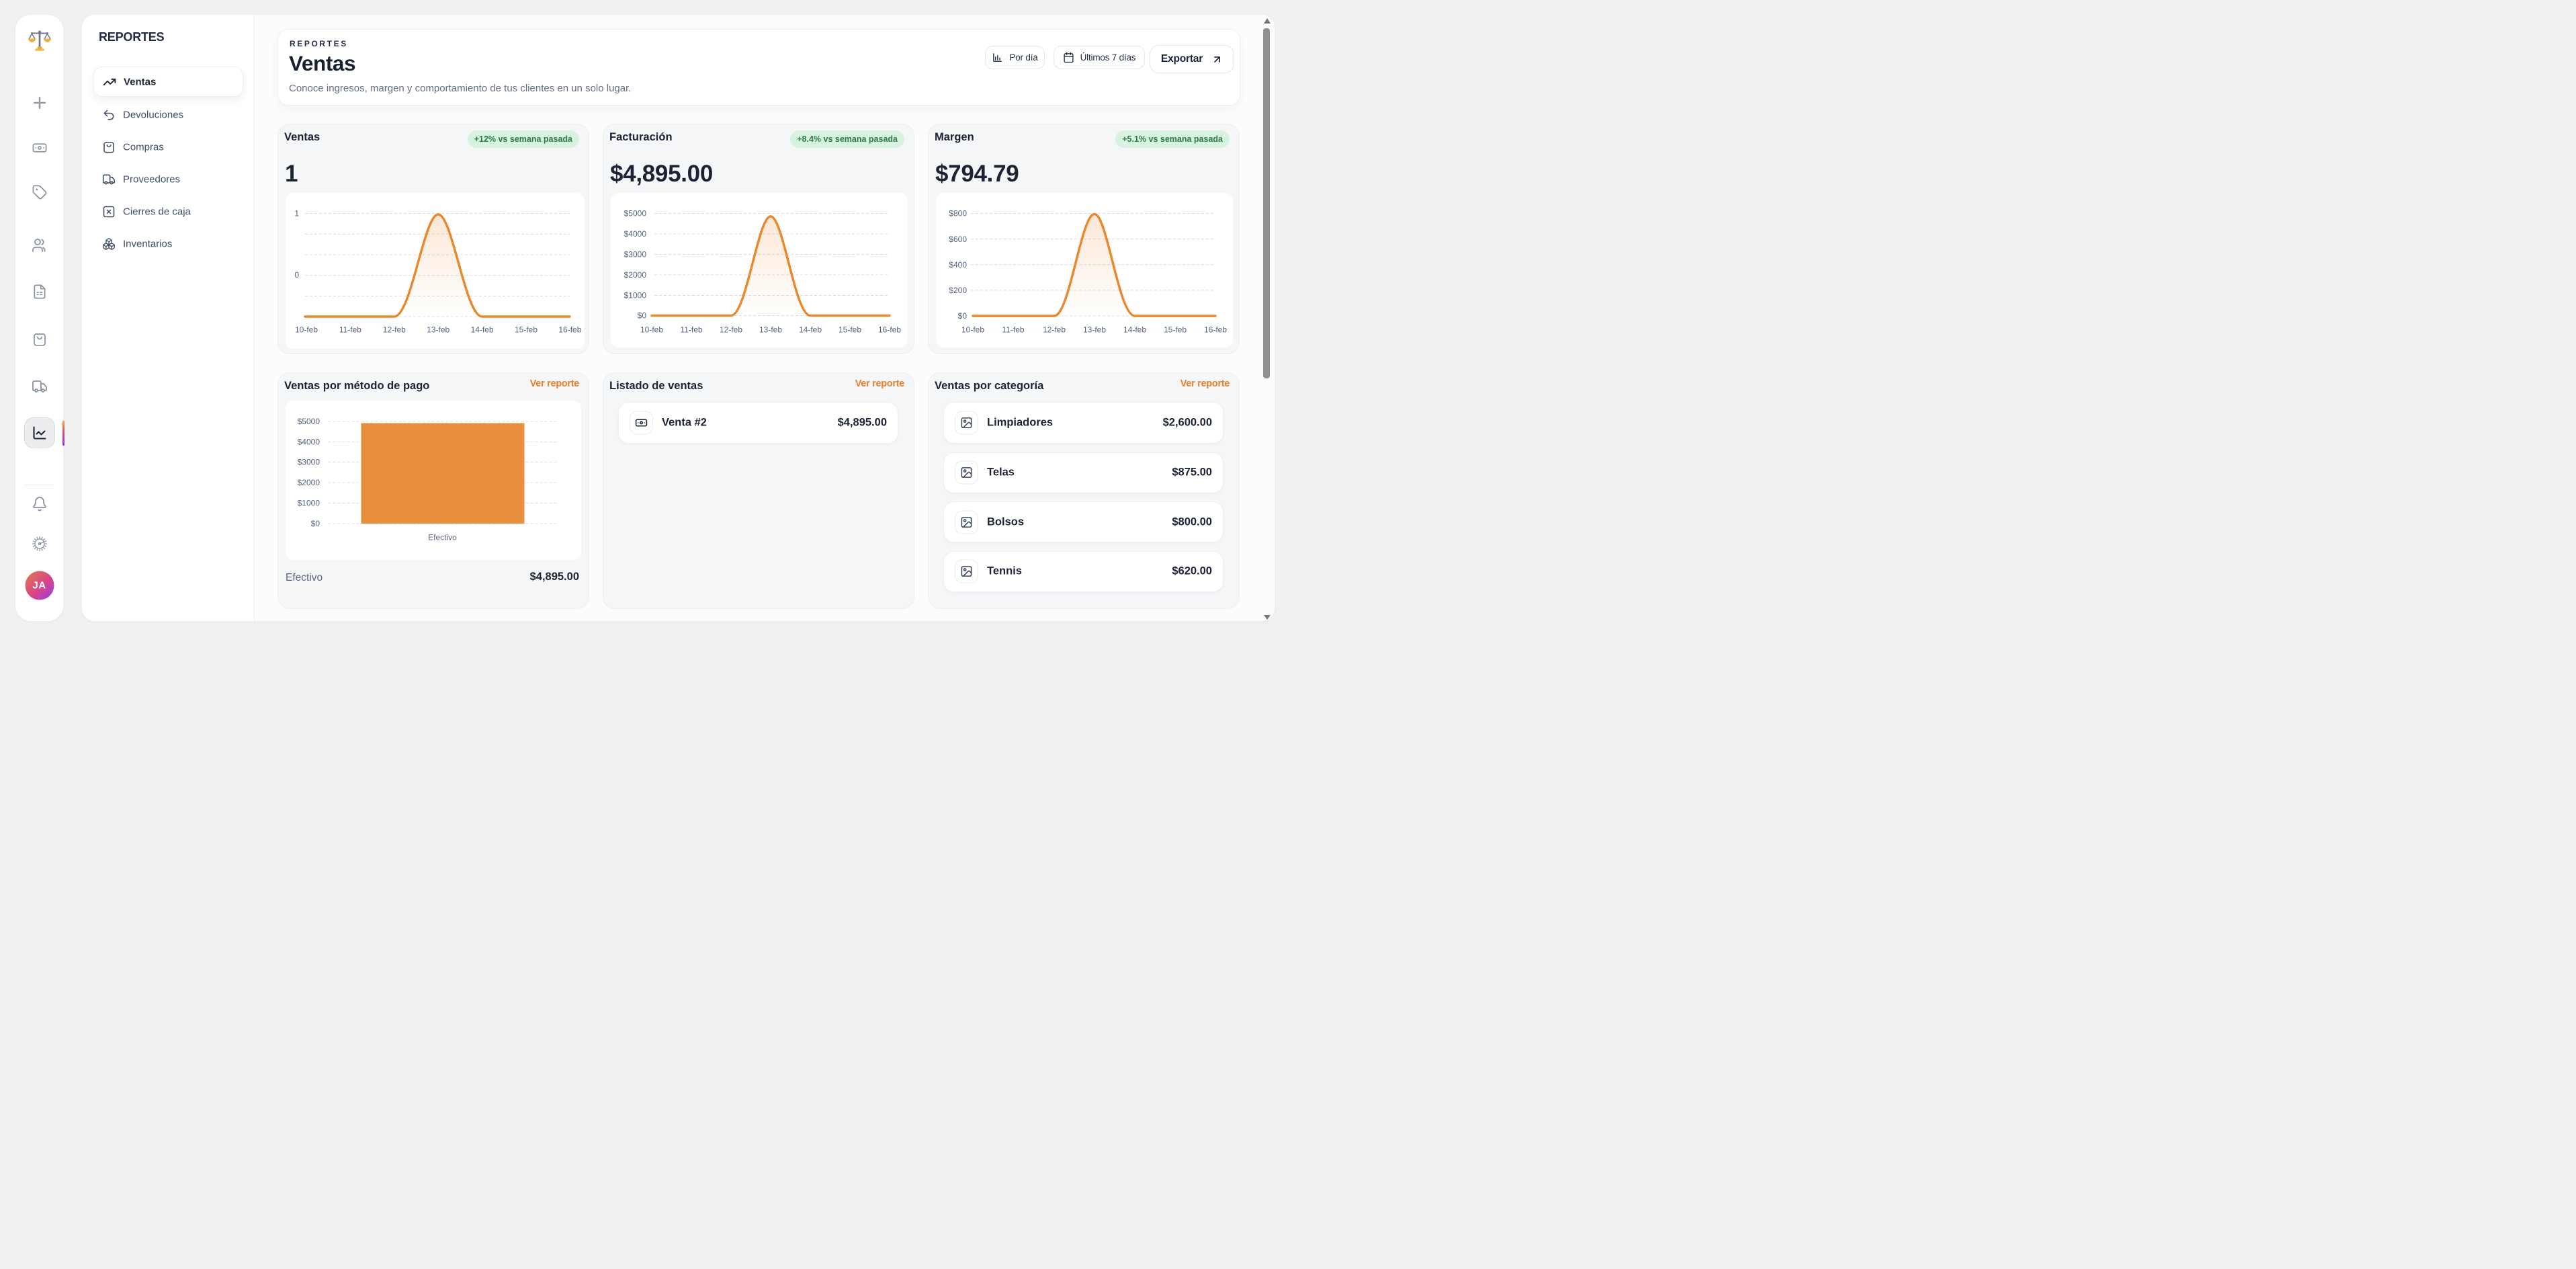 Image resolution: width=2576 pixels, height=1269 pixels. I want to click on svg-text: $800, so click(958, 213).